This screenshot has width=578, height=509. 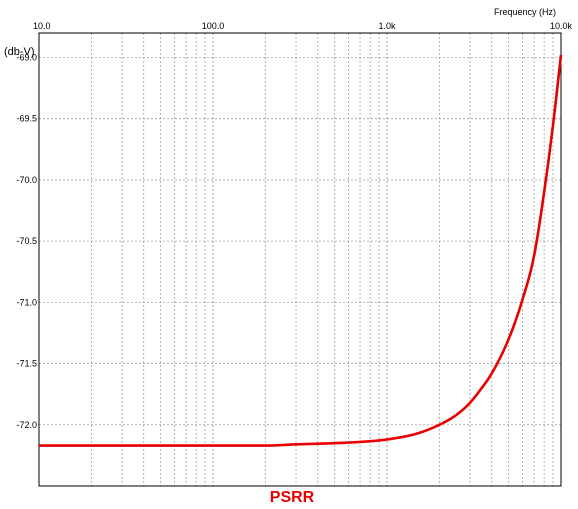 What do you see at coordinates (26, 57) in the screenshot?
I see `y-tick-label: -69.0` at bounding box center [26, 57].